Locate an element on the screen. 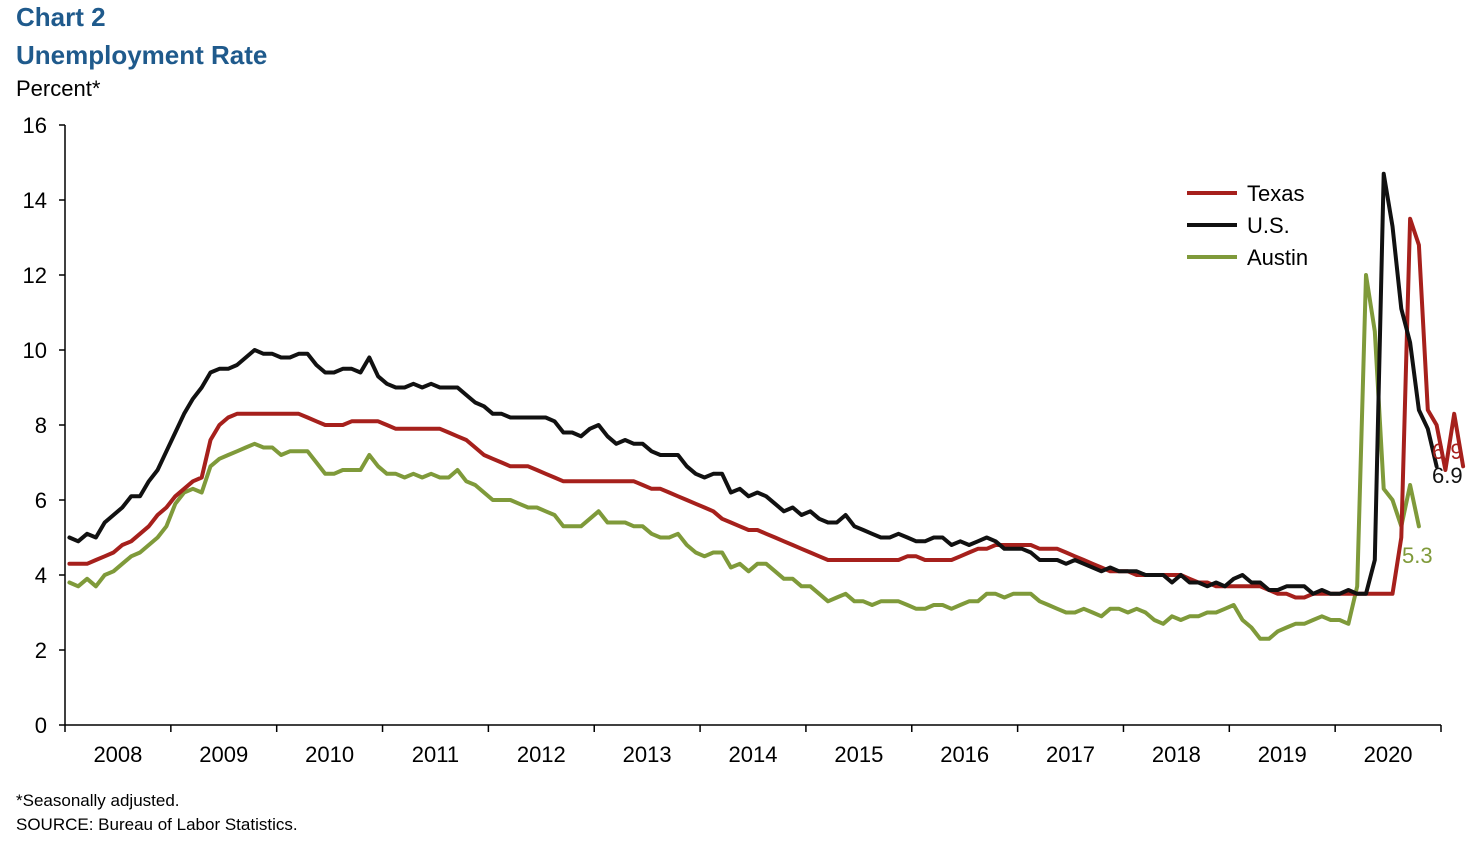 This screenshot has width=1481, height=844. y-tick-label: 10 is located at coordinates (35, 350).